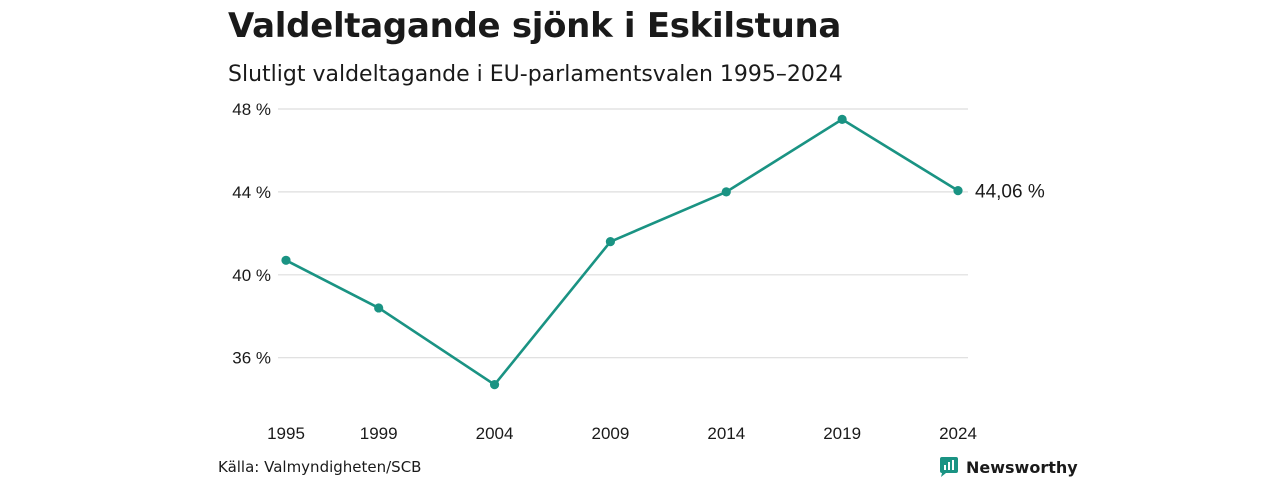 This screenshot has height=480, width=1280. What do you see at coordinates (251, 192) in the screenshot?
I see `y-tick-label: 44 %` at bounding box center [251, 192].